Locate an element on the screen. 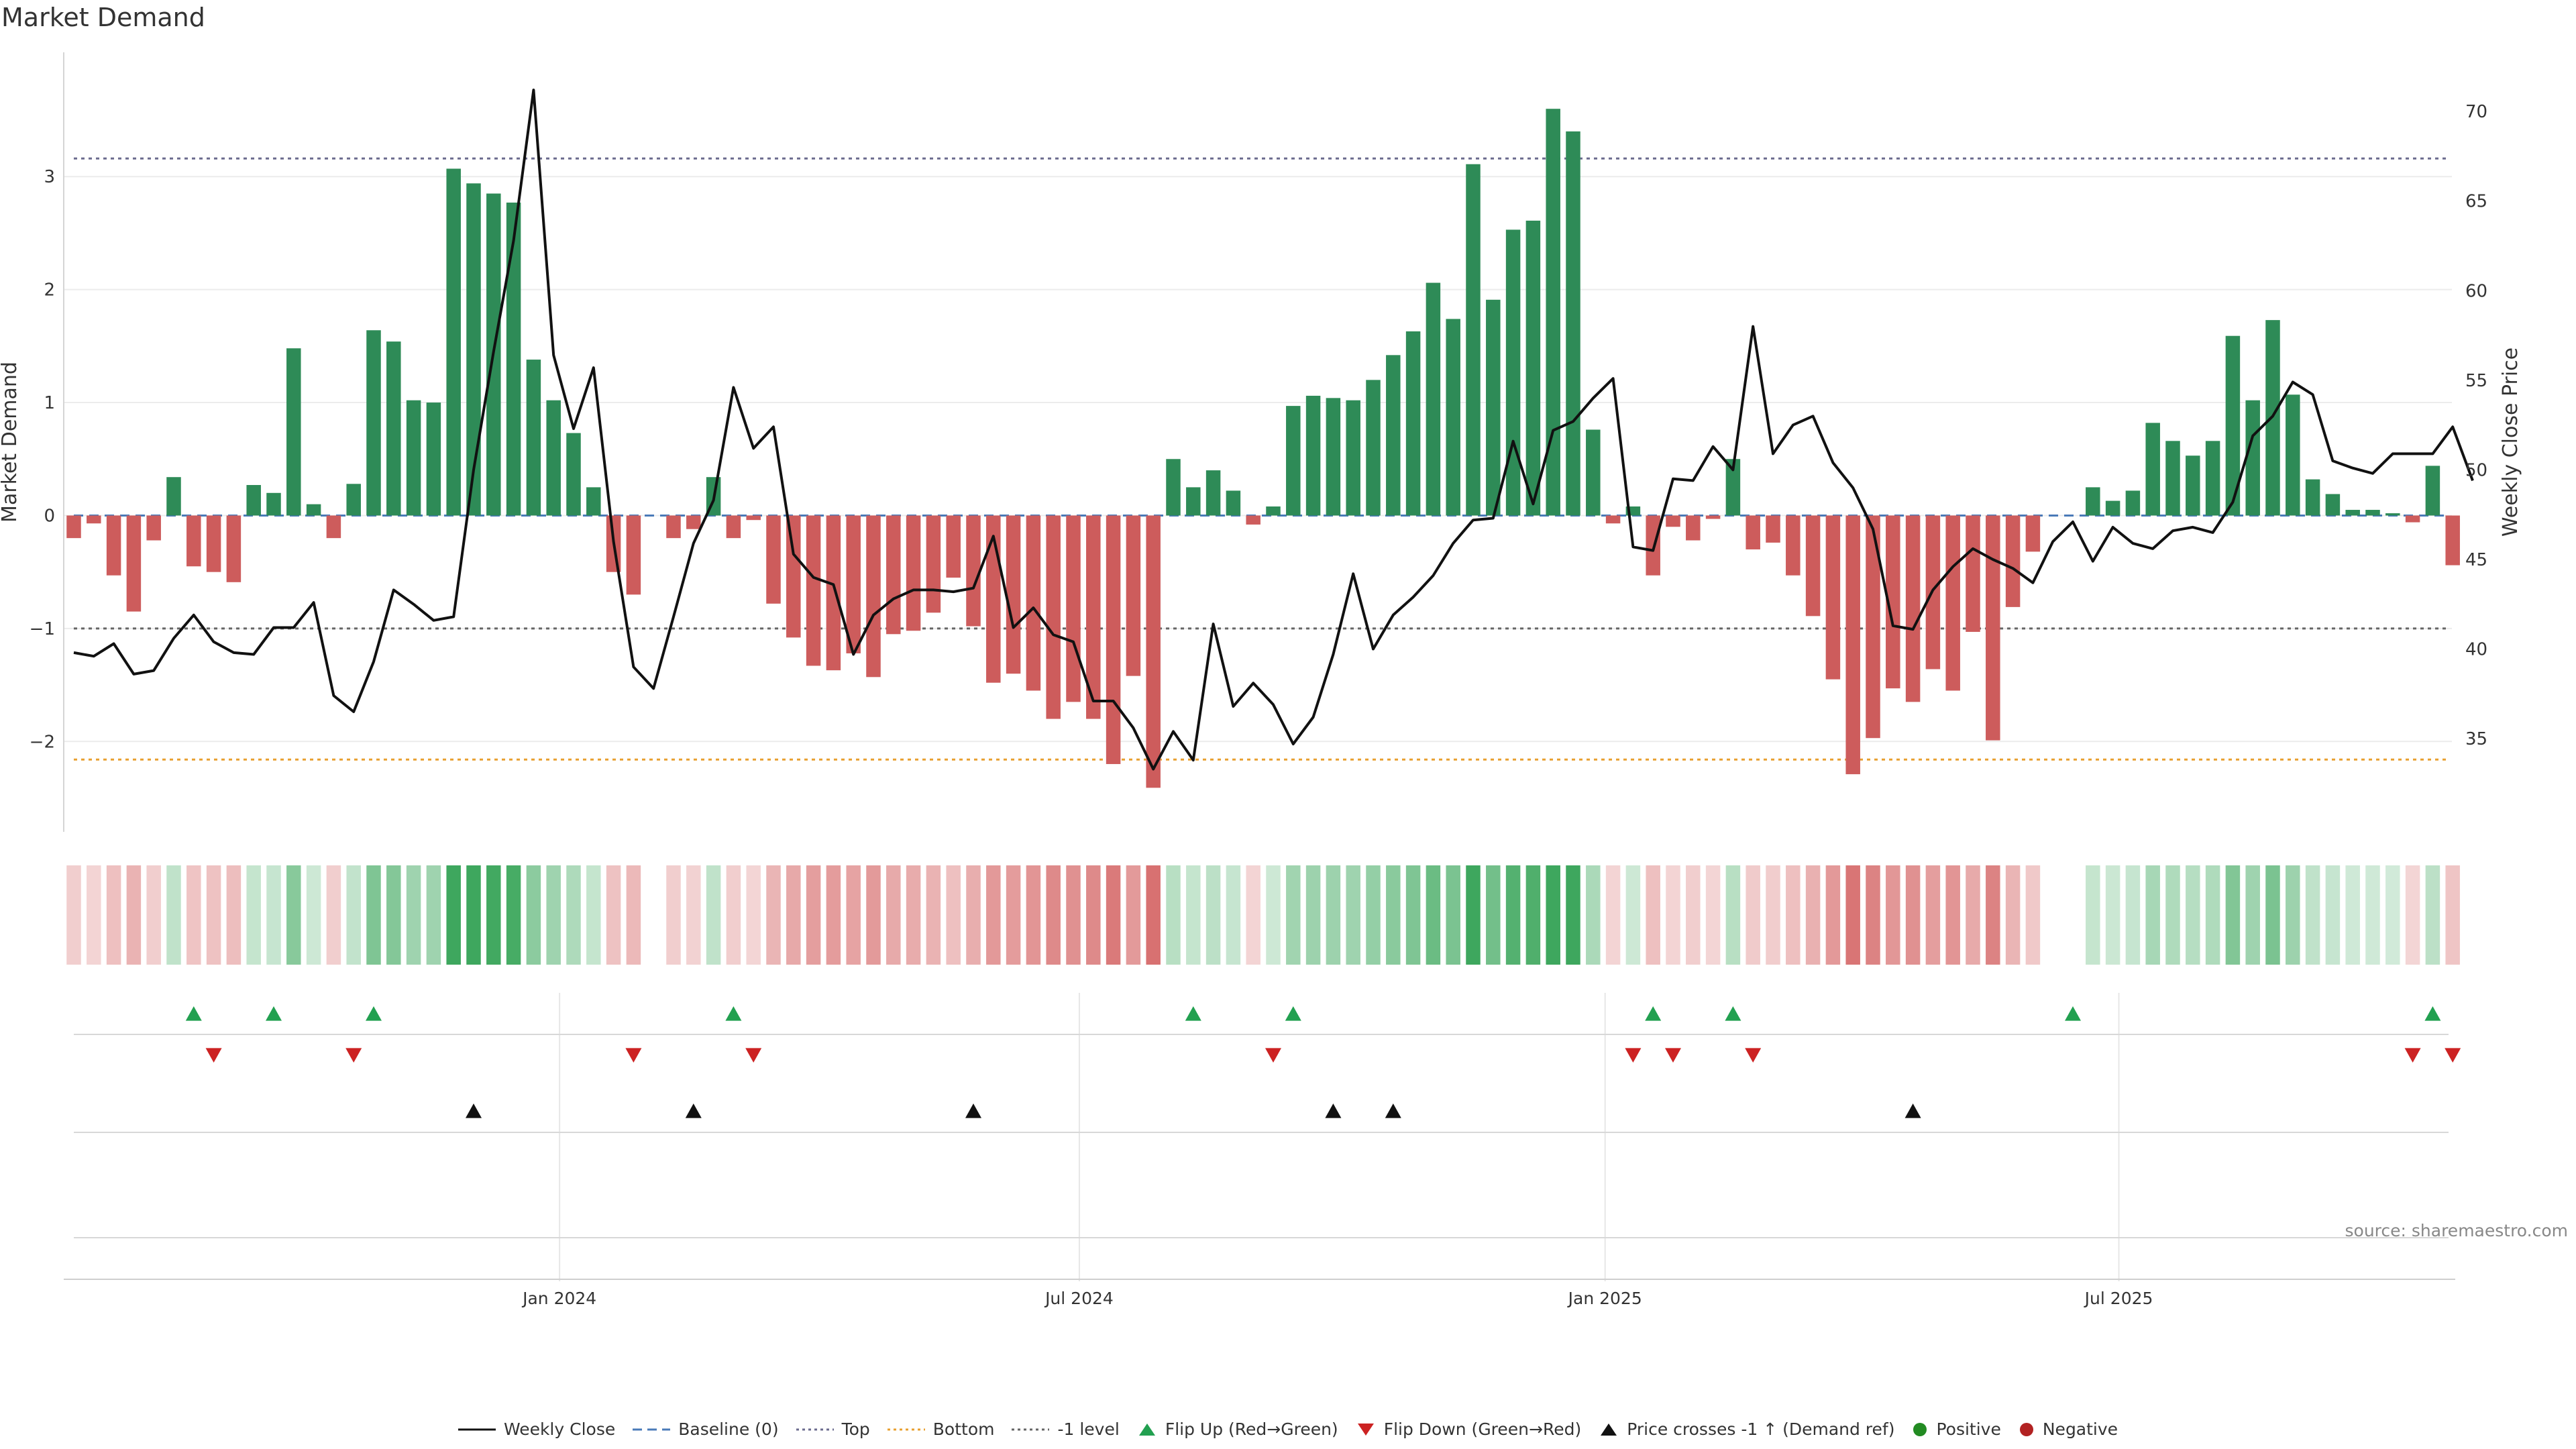 Image resolution: width=2576 pixels, height=1449 pixels. legend-flip-up: Flip Up (Red→Green) is located at coordinates (1237, 1429).